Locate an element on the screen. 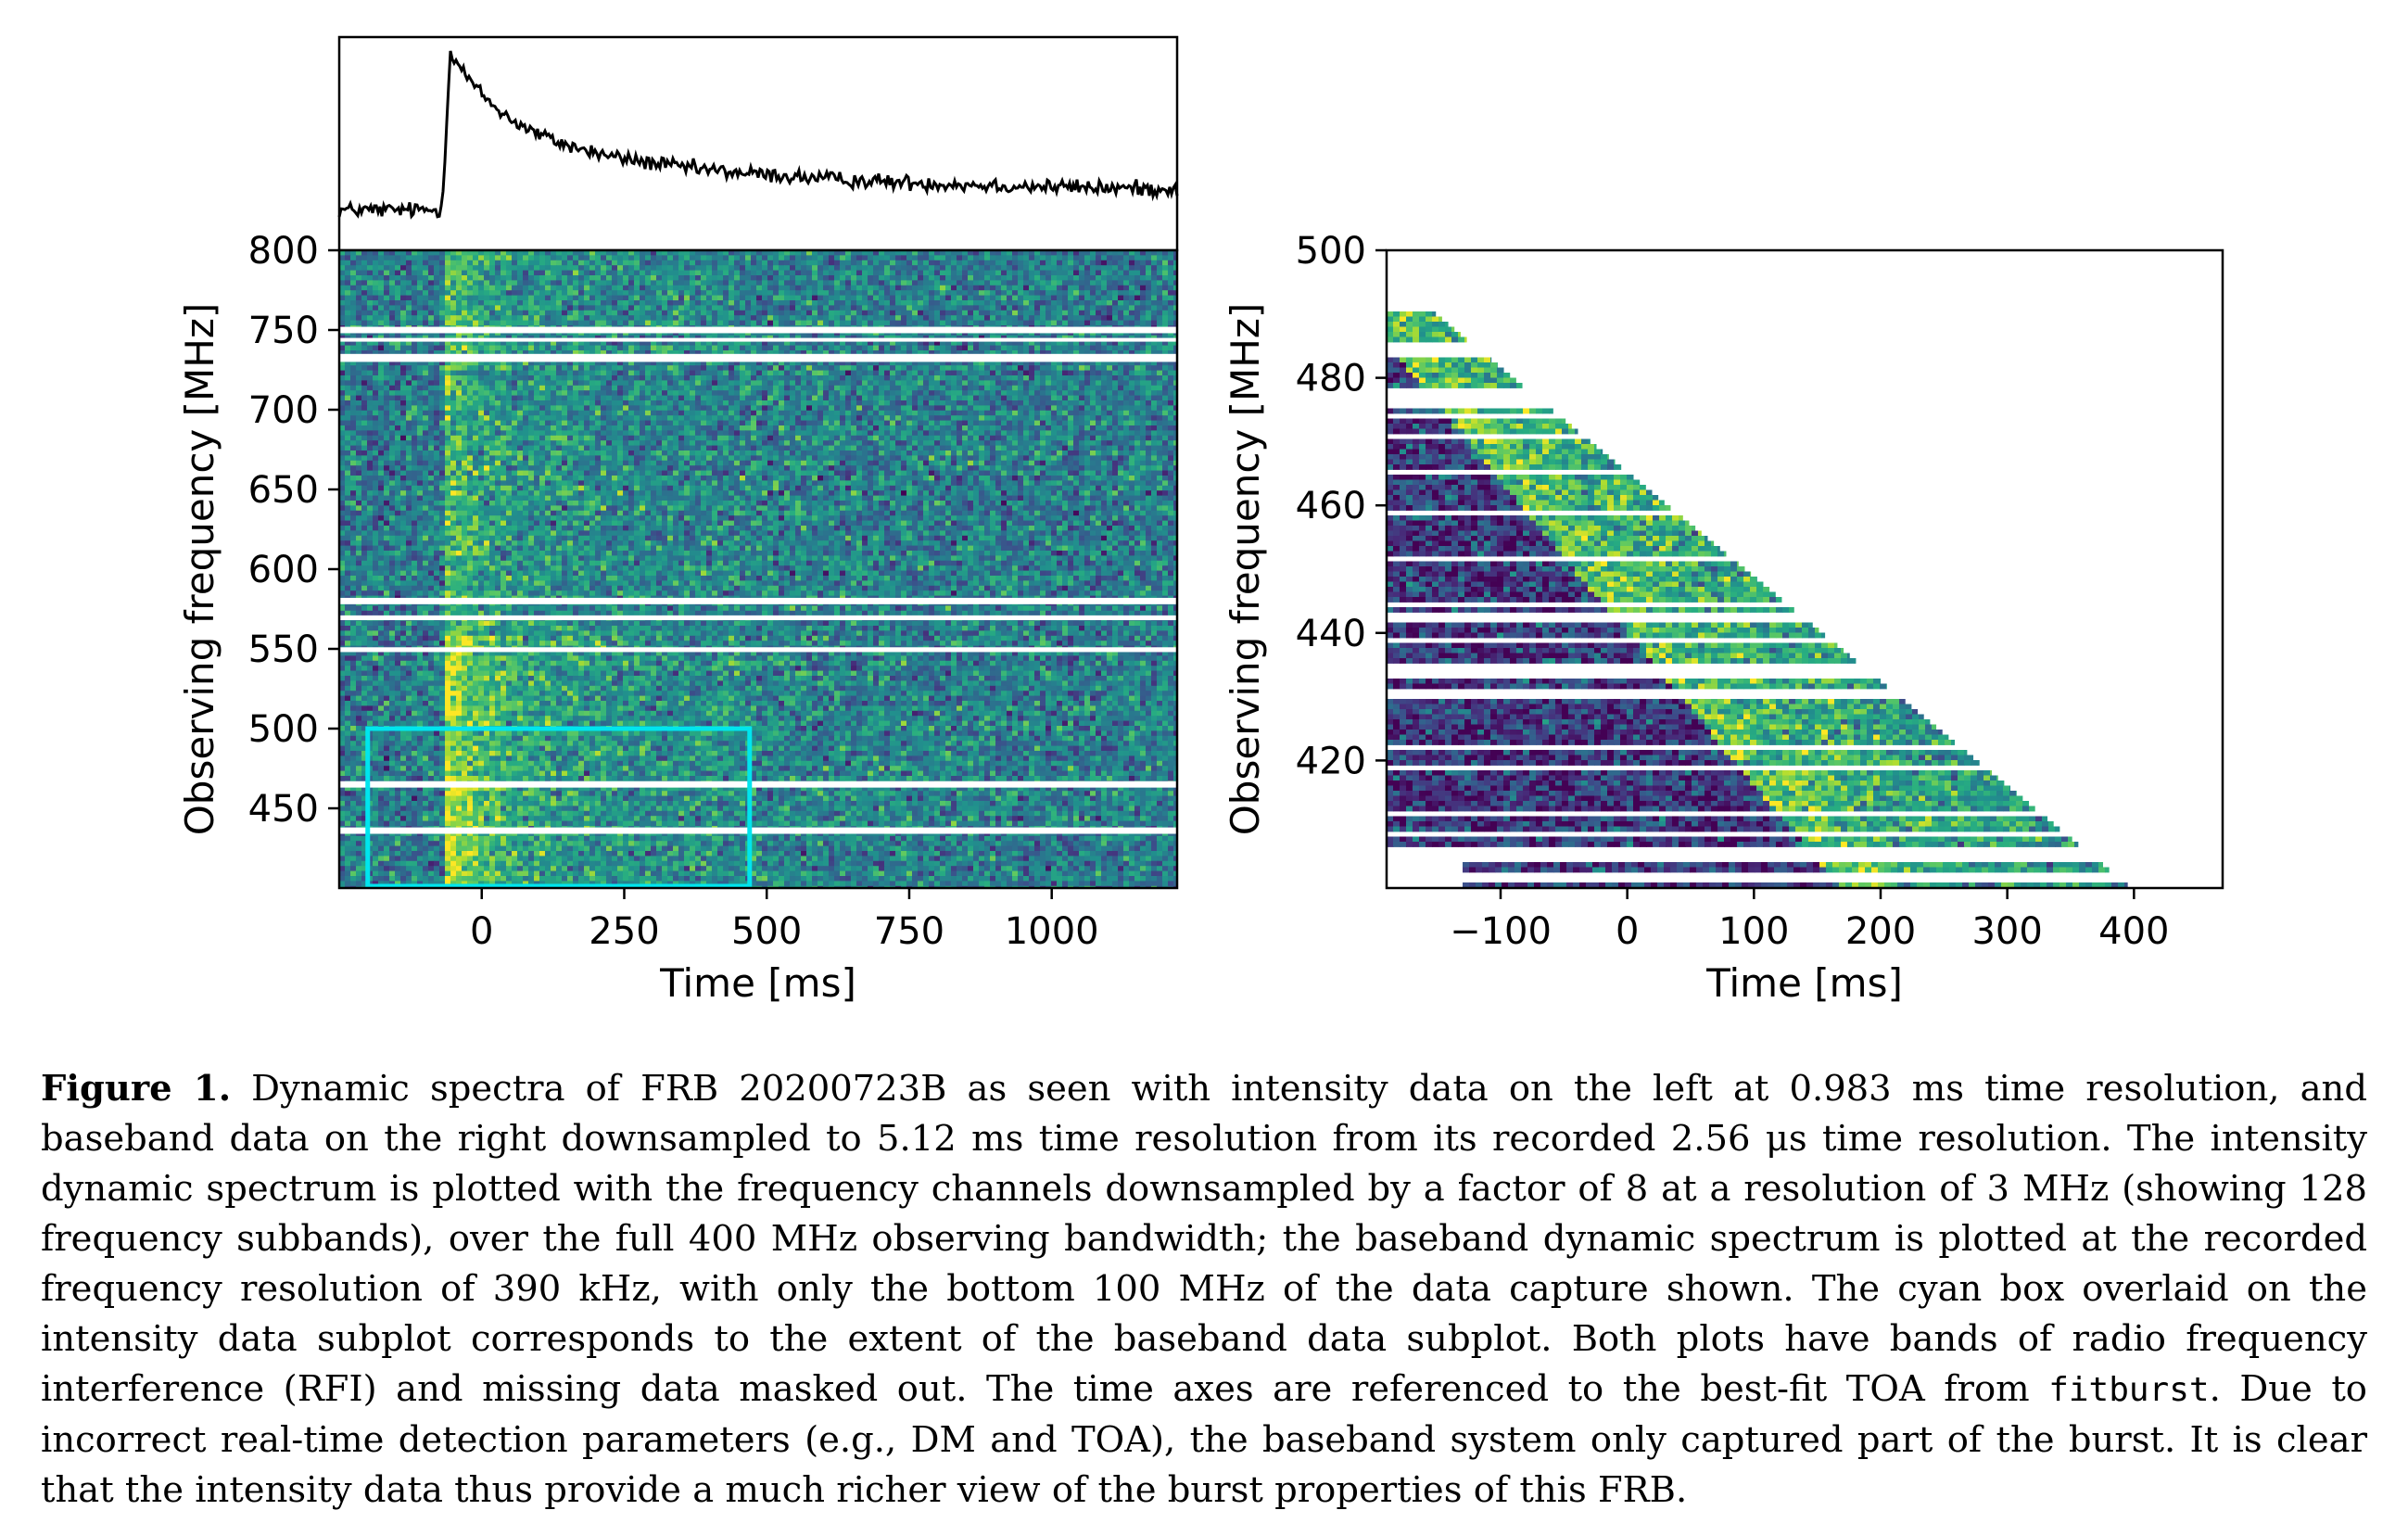 This screenshot has height=1523, width=2408. time-profile-line is located at coordinates (758, 135).